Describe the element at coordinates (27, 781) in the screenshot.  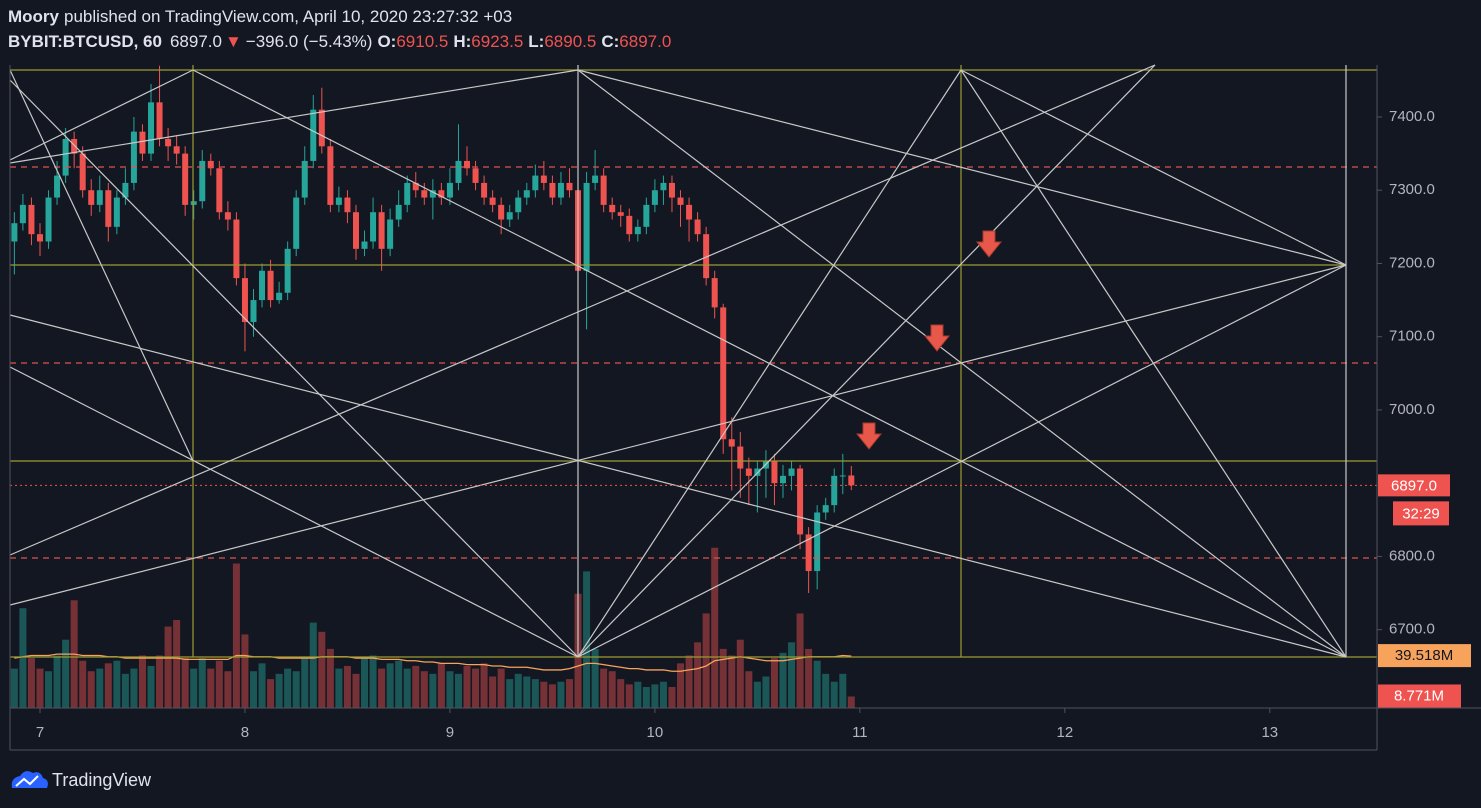
I see `logo-mark` at that location.